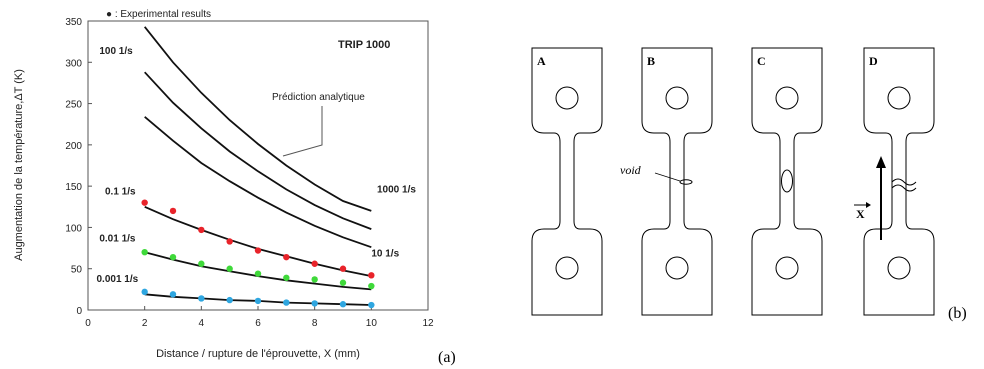 Image resolution: width=984 pixels, height=369 pixels. Describe the element at coordinates (302, 131) in the screenshot. I see `annotation-leader` at that location.